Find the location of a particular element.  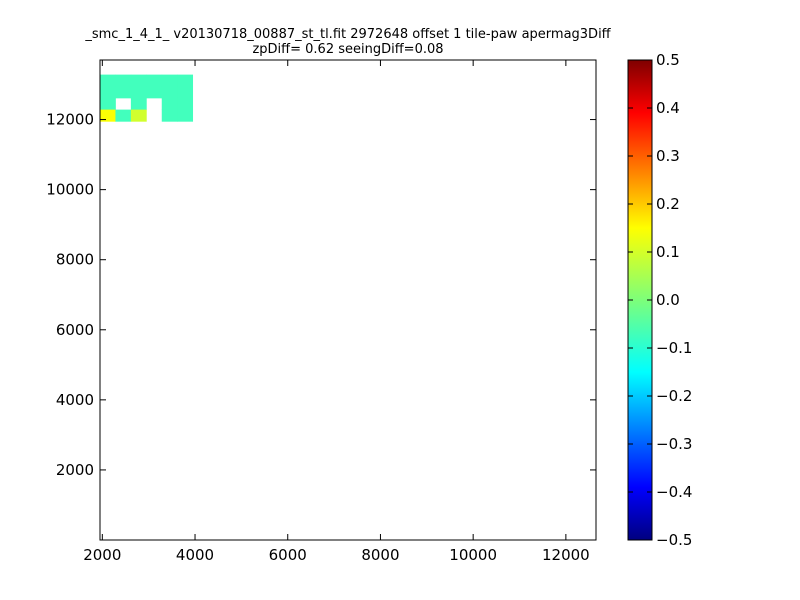

colorbar-axis: 0.5 0.4 0.3 0.2 0.1 0.0 −0.1 −0.2 −0.3 −0.4 −0.5 is located at coordinates (660, 300).